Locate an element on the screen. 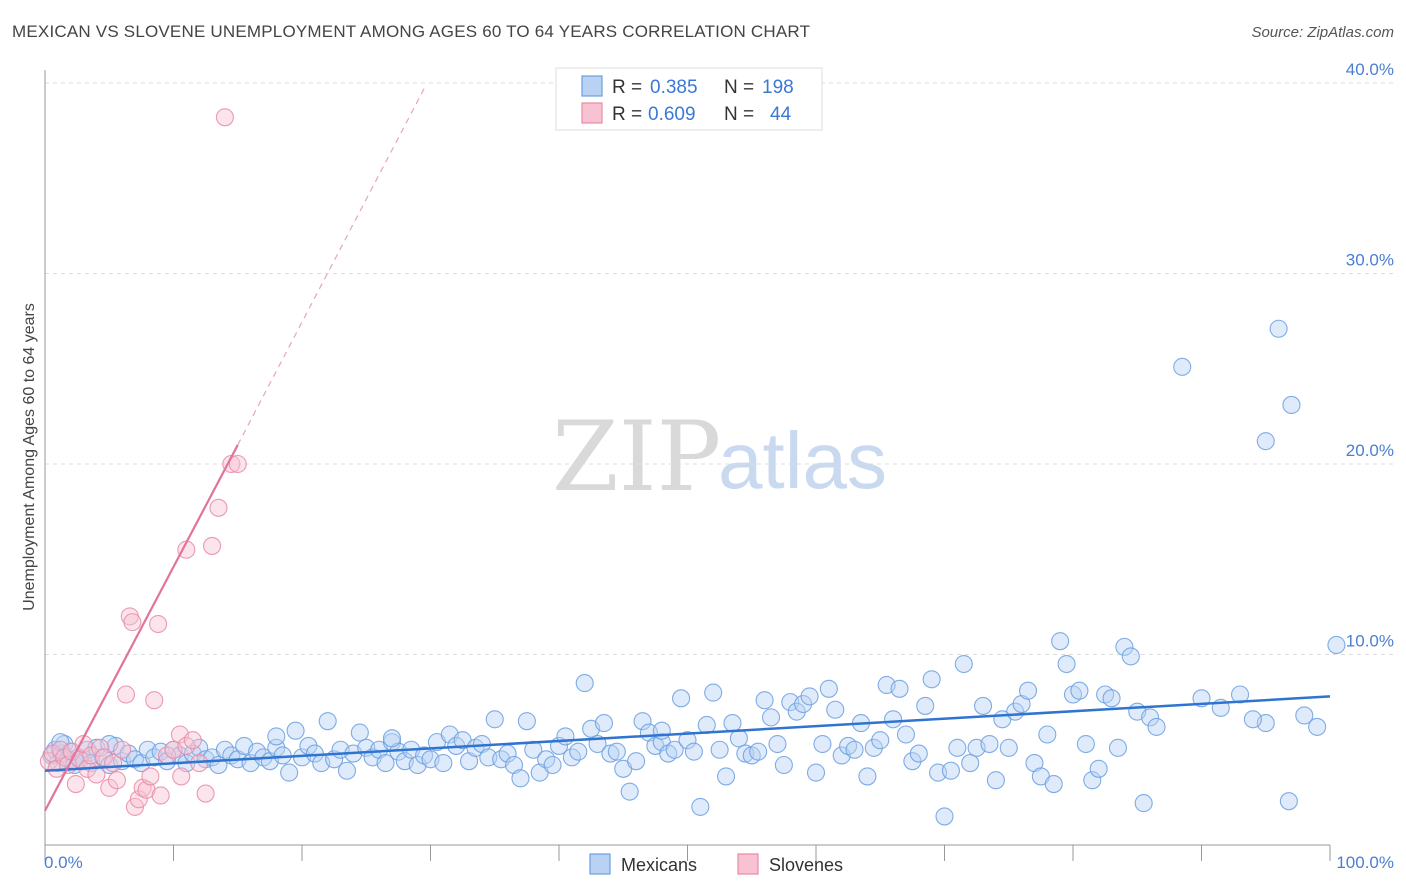 This screenshot has width=1406, height=892. slovenes-trend-line is located at coordinates (141, 628).